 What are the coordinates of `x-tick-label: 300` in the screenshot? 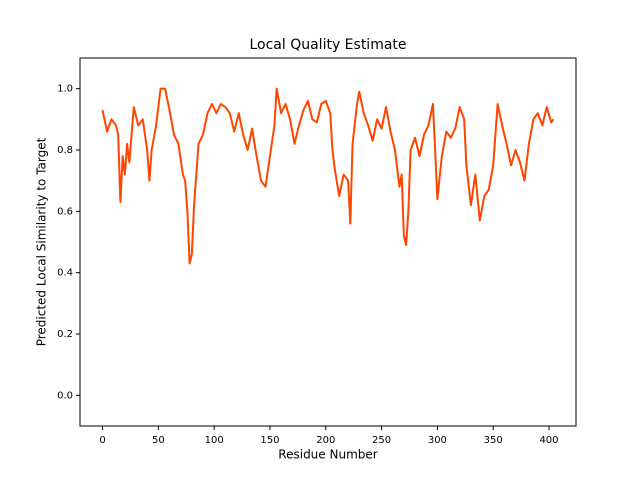 It's located at (437, 440).